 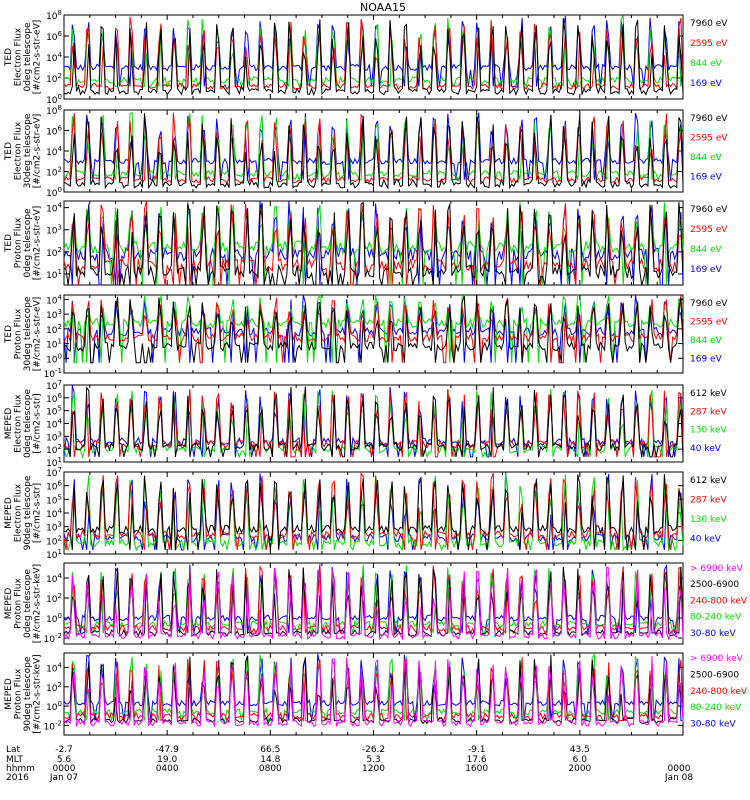 What do you see at coordinates (54, 499) in the screenshot?
I see `y-tick-label: 10⁵` at bounding box center [54, 499].